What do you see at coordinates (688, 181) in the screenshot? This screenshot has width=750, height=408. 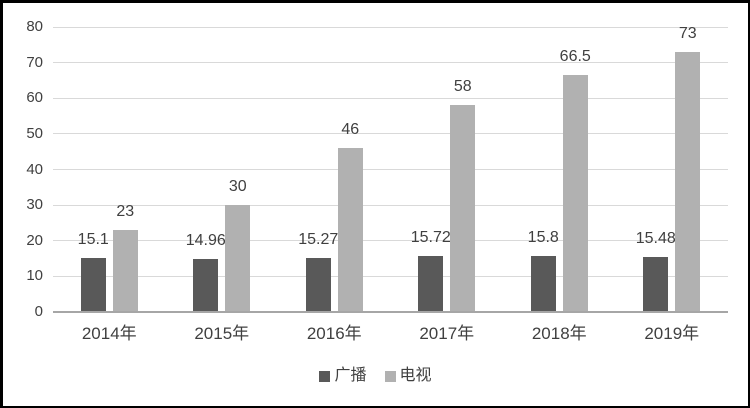 I see `bar-电视-2019年` at bounding box center [688, 181].